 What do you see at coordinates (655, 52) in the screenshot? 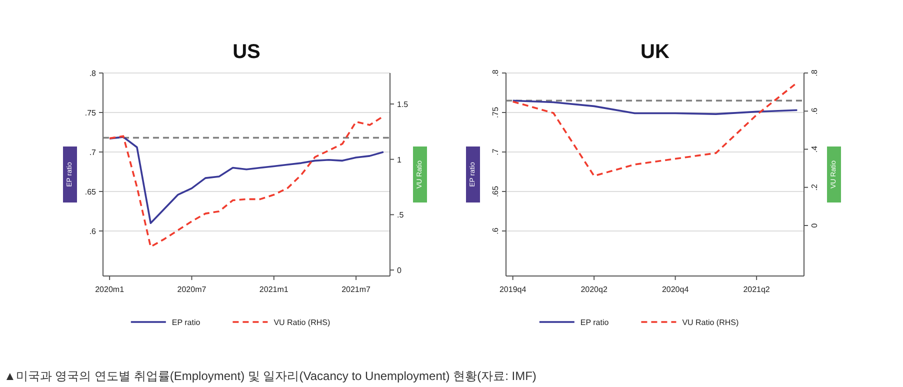
I see `chart-title: UK` at bounding box center [655, 52].